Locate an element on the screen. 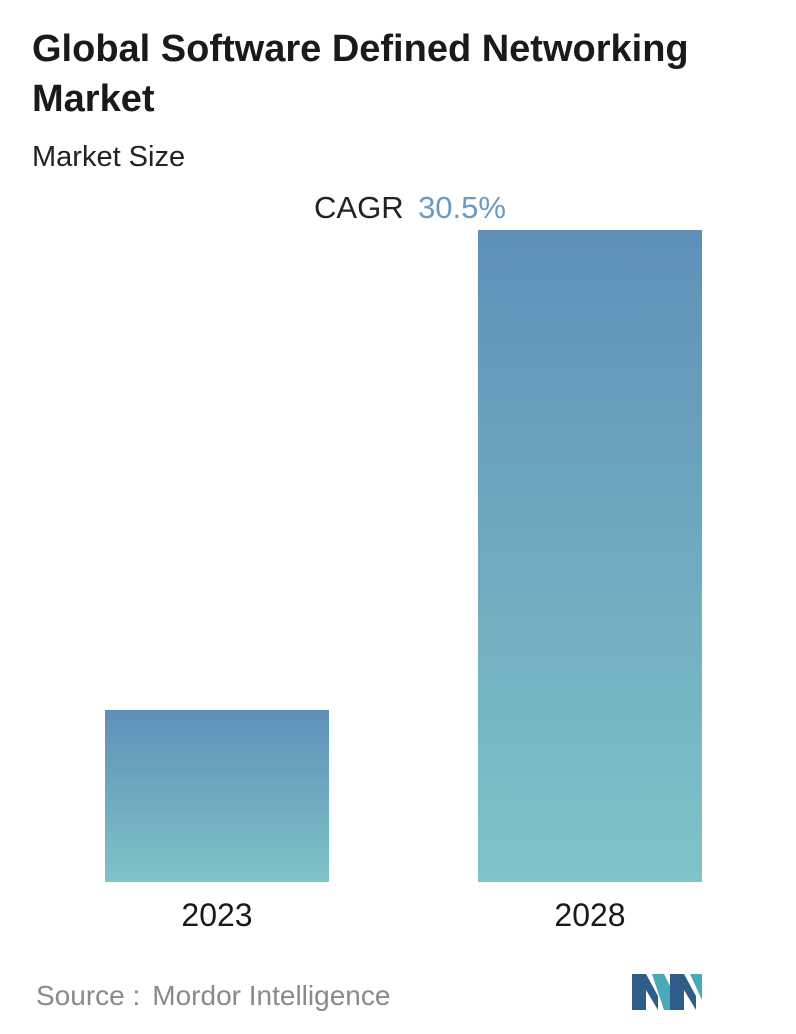  x-tick-label-2023: 2023 is located at coordinates (216, 915).